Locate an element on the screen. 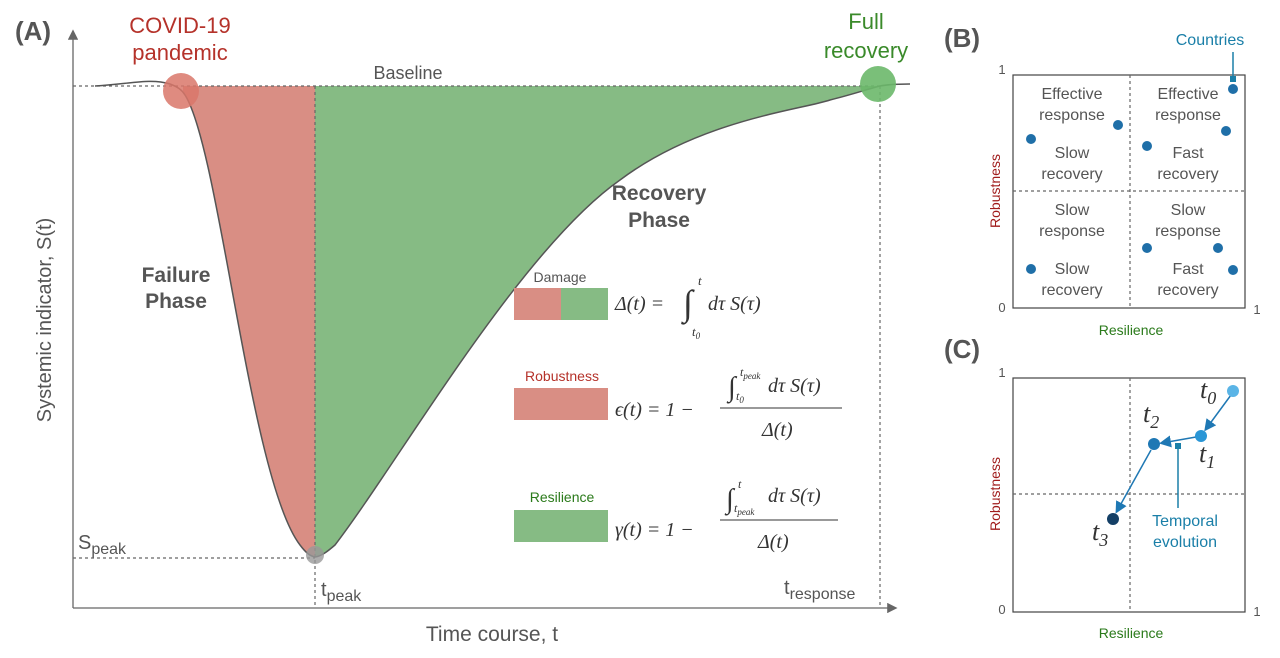 This screenshot has height=658, width=1280. sub: 1 is located at coordinates (1210, 462).